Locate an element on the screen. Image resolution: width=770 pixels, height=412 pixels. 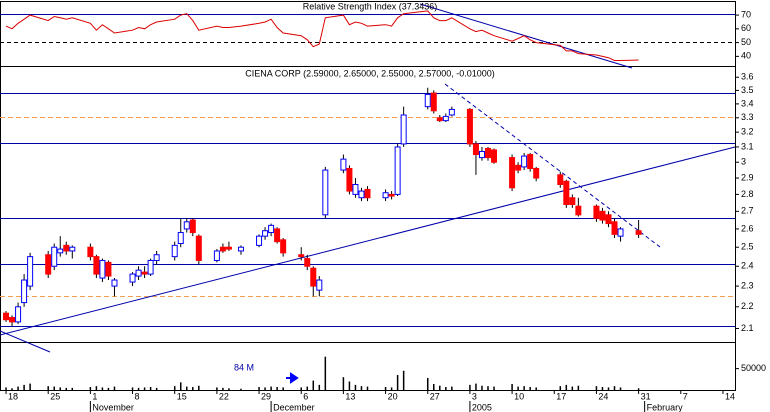
volume-annotation: 84 M is located at coordinates (244, 367).